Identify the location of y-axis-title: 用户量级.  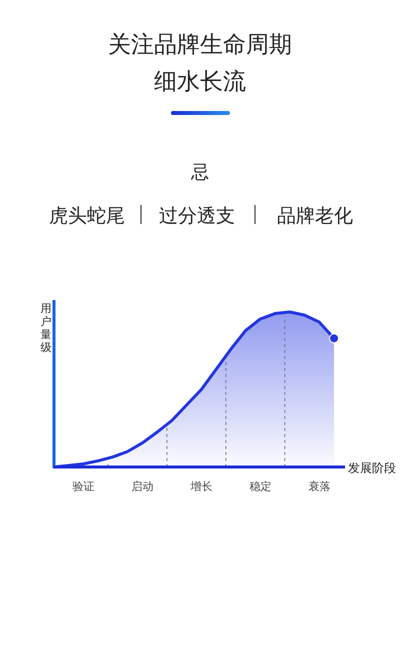
(46, 328).